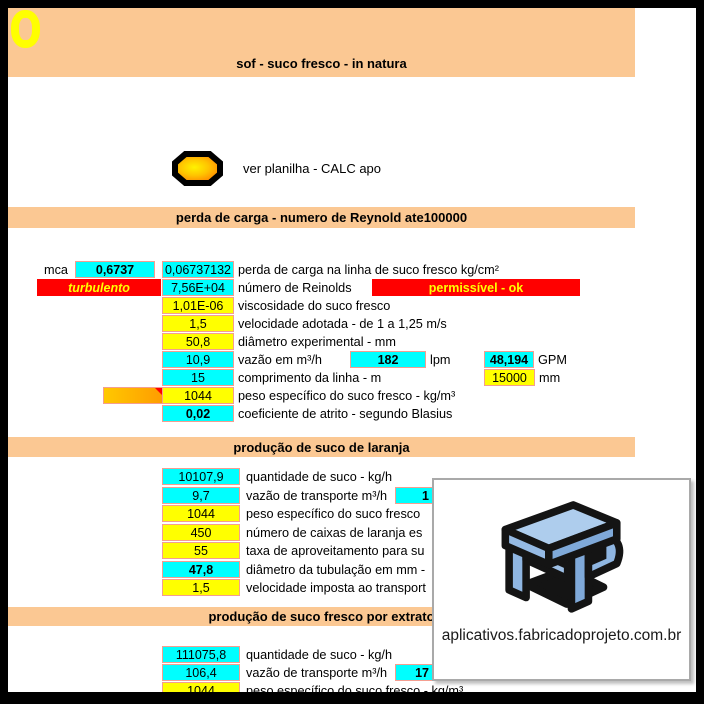 The width and height of the screenshot is (704, 704). I want to click on cell-vazao-transporte-3-lpm: 17, so click(414, 672).